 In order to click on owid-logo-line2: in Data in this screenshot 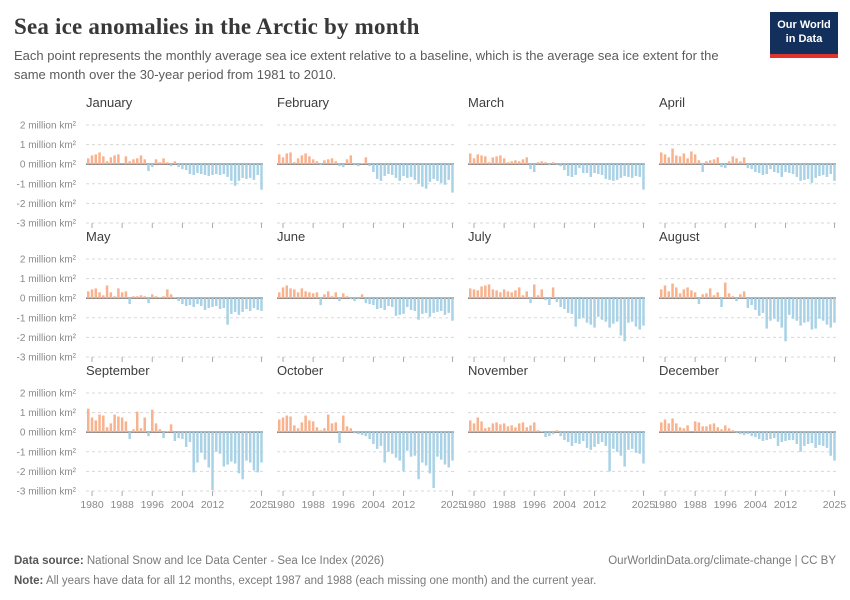, I will do `click(804, 39)`.